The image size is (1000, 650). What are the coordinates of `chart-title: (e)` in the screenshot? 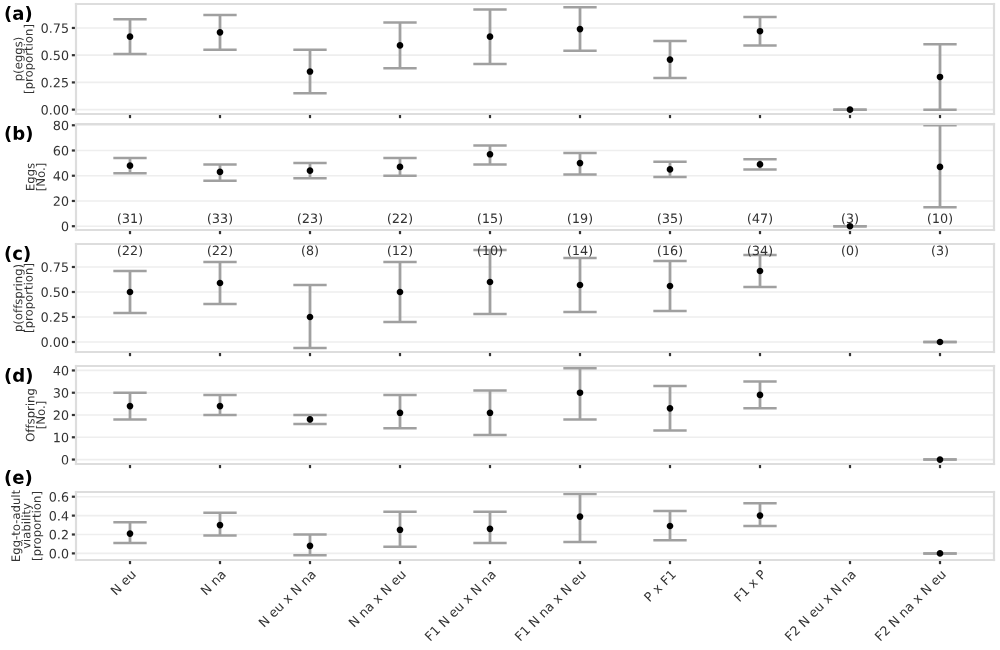 It's located at (18, 478).